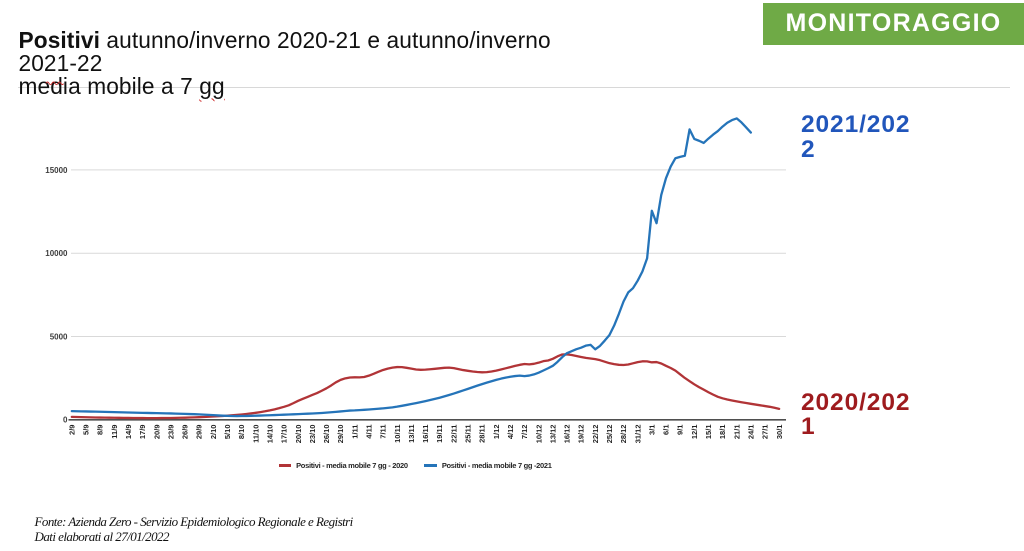  What do you see at coordinates (128, 432) in the screenshot?
I see `x-tick-label-14-9: 14/9` at bounding box center [128, 432].